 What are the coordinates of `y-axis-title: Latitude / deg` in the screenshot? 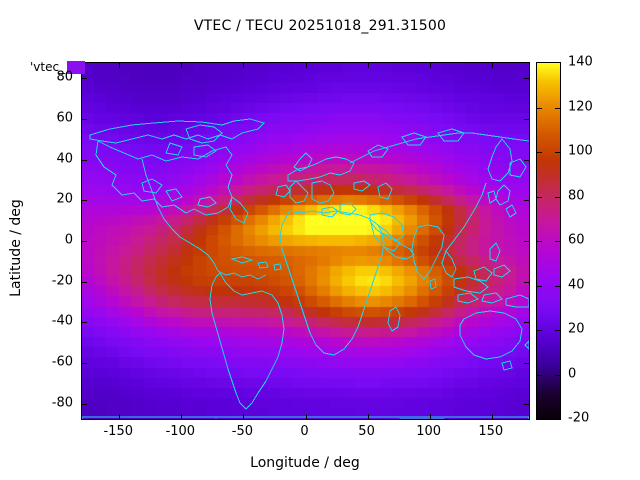 It's located at (16, 248).